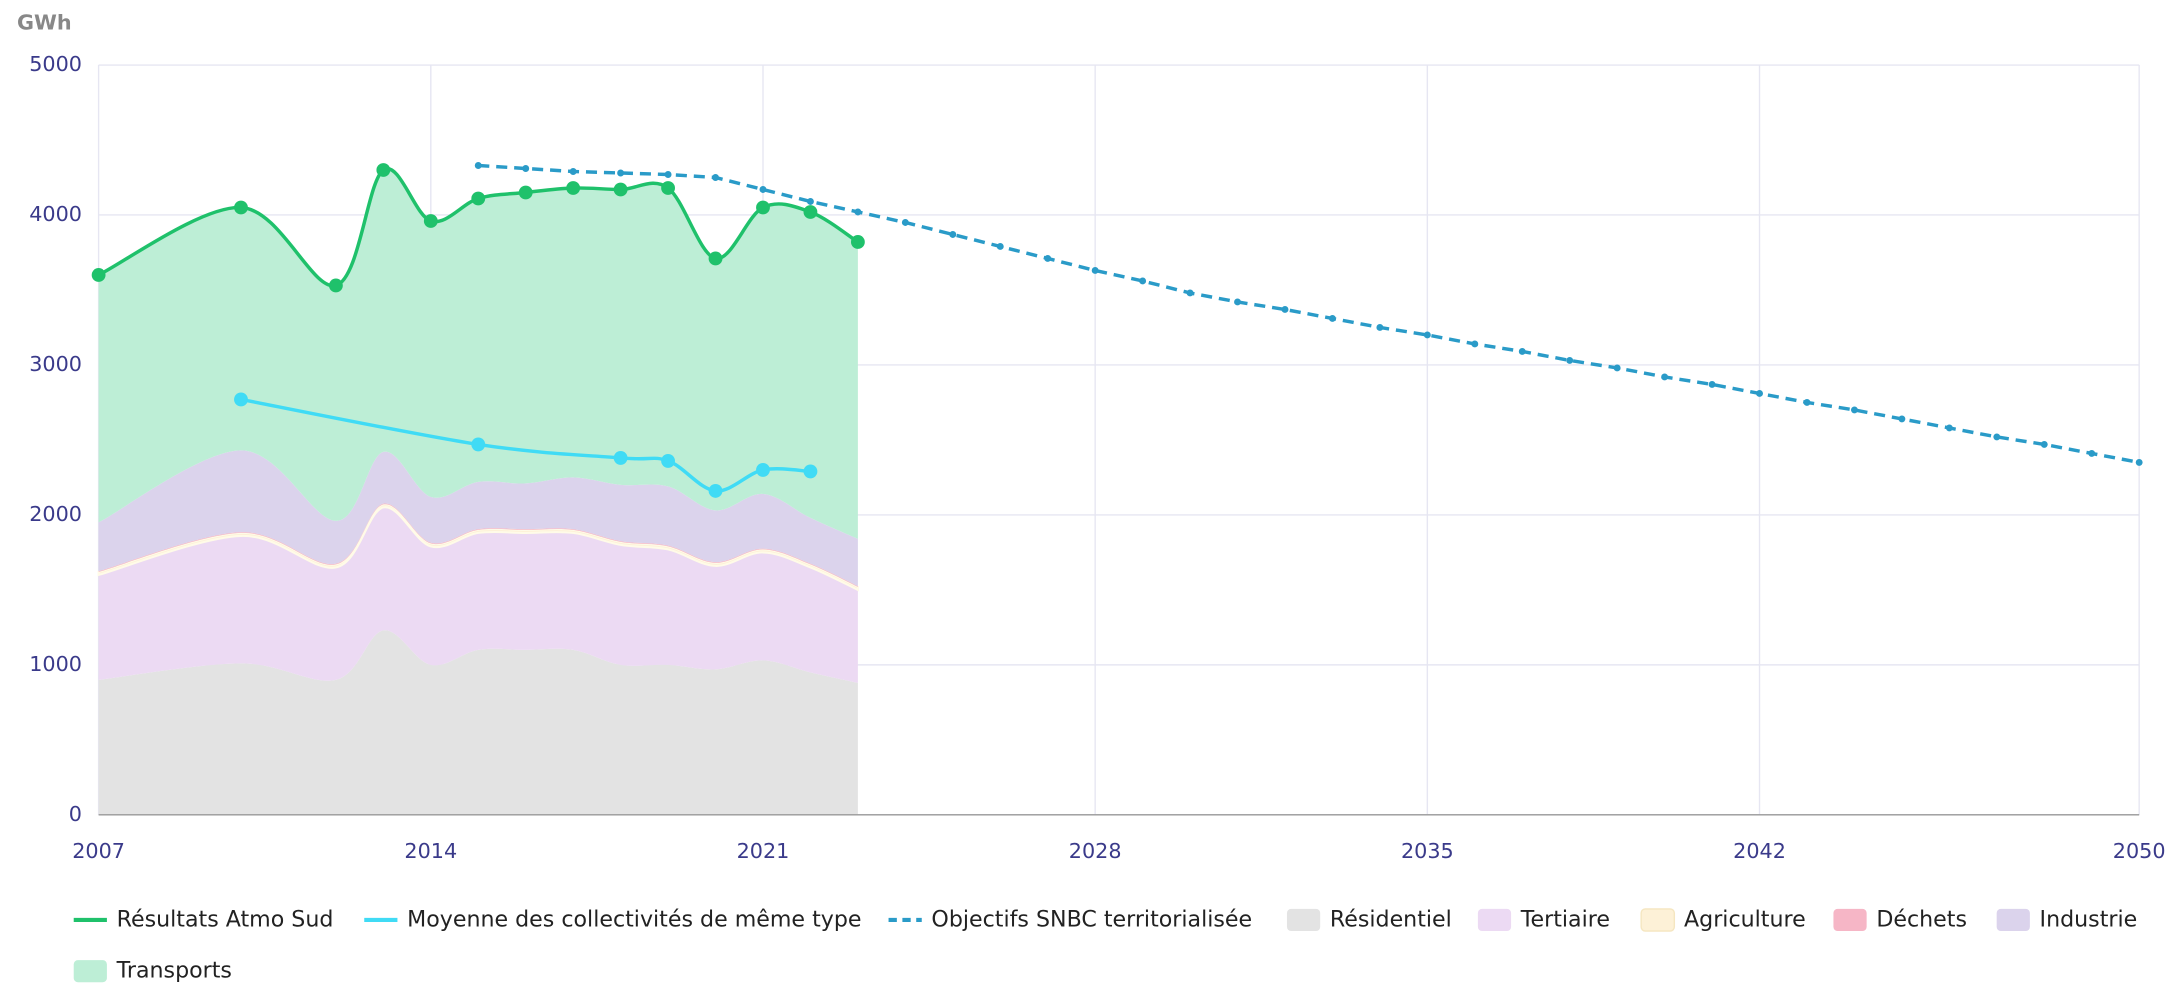 Image resolution: width=2170 pixels, height=989 pixels. Describe the element at coordinates (174, 971) in the screenshot. I see `legend-label: Transports` at that location.